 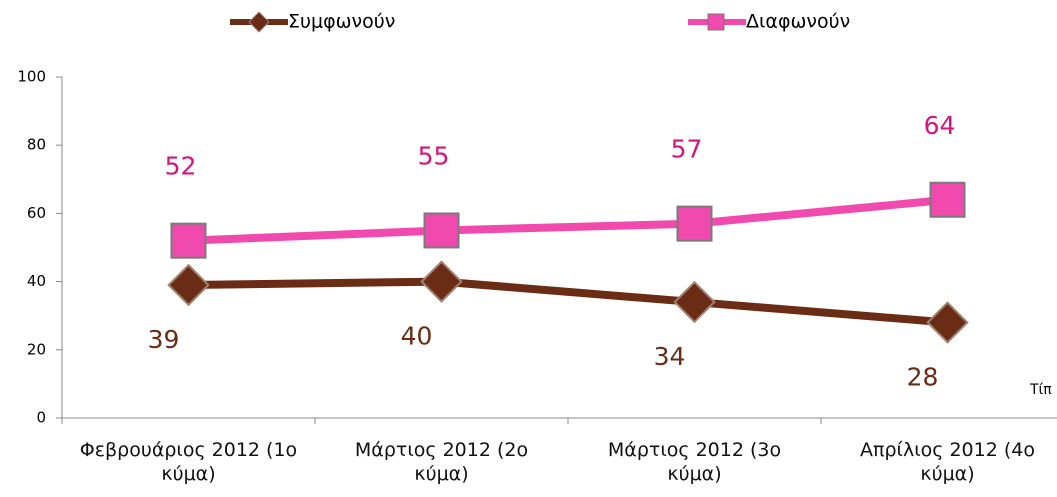 What do you see at coordinates (36, 213) in the screenshot?
I see `y-tick-label: 60` at bounding box center [36, 213].